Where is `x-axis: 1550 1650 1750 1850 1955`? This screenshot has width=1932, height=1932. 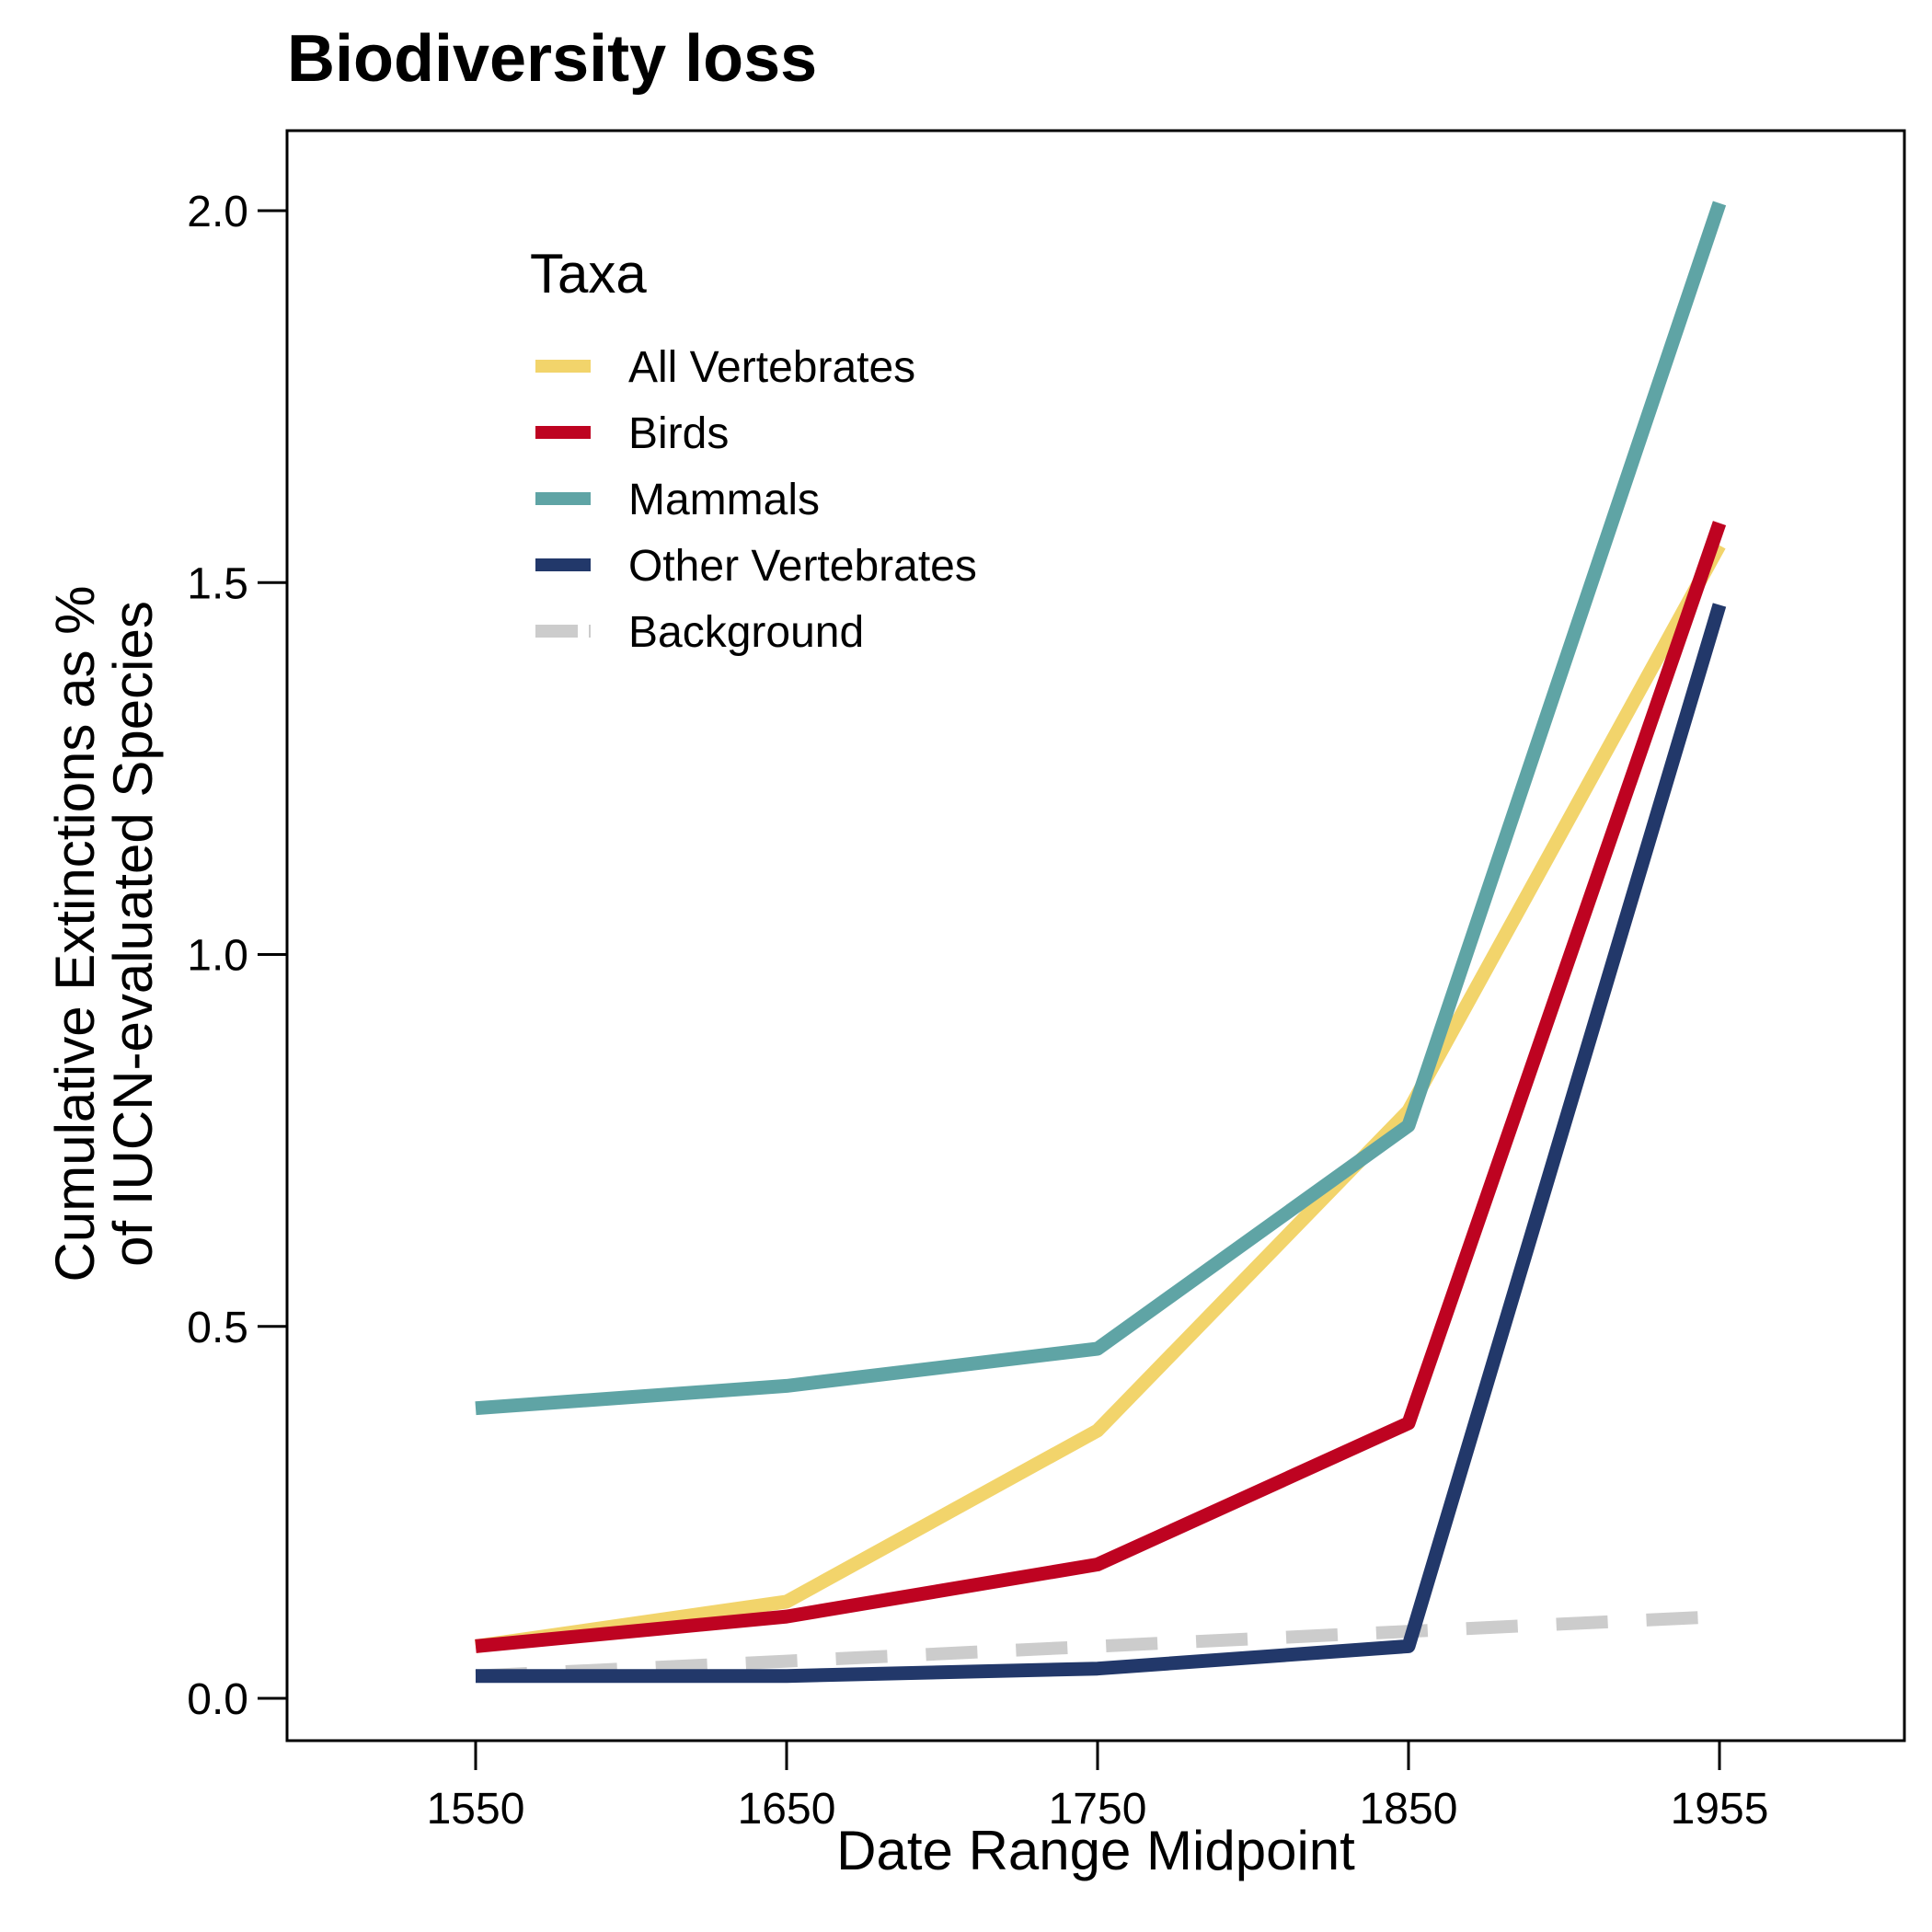 x-axis: 1550 1650 1750 1850 1955 is located at coordinates (1098, 1787).